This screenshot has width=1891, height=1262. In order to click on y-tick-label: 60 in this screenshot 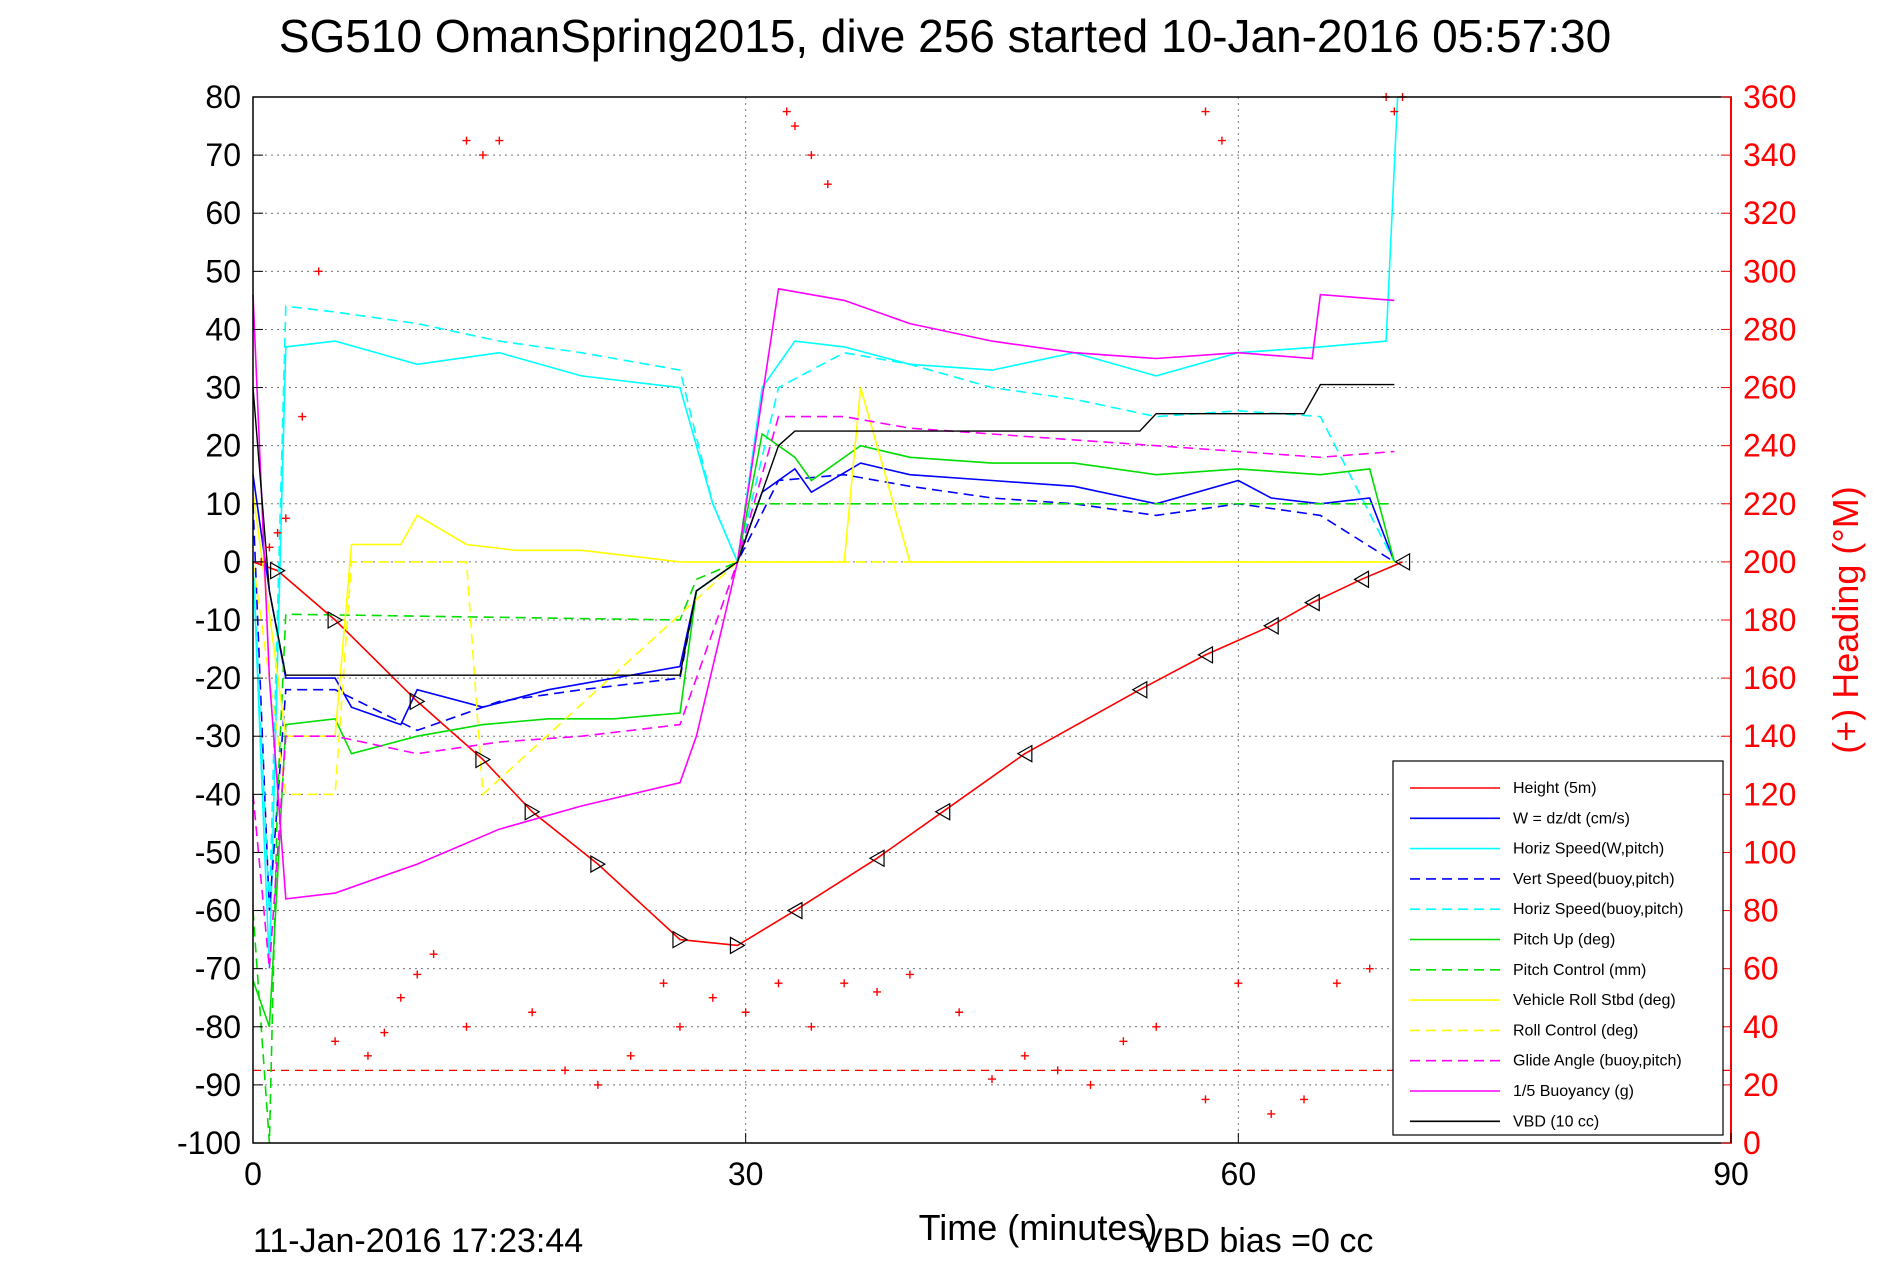, I will do `click(223, 213)`.